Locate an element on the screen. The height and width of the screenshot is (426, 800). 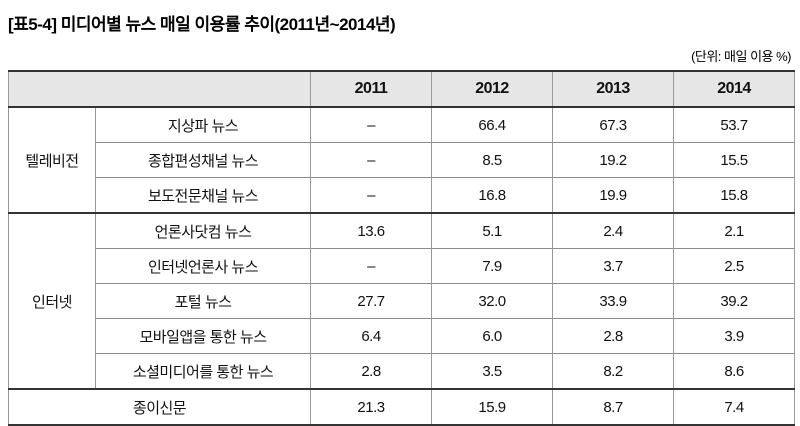
value-cell: 19.2 is located at coordinates (613, 160).